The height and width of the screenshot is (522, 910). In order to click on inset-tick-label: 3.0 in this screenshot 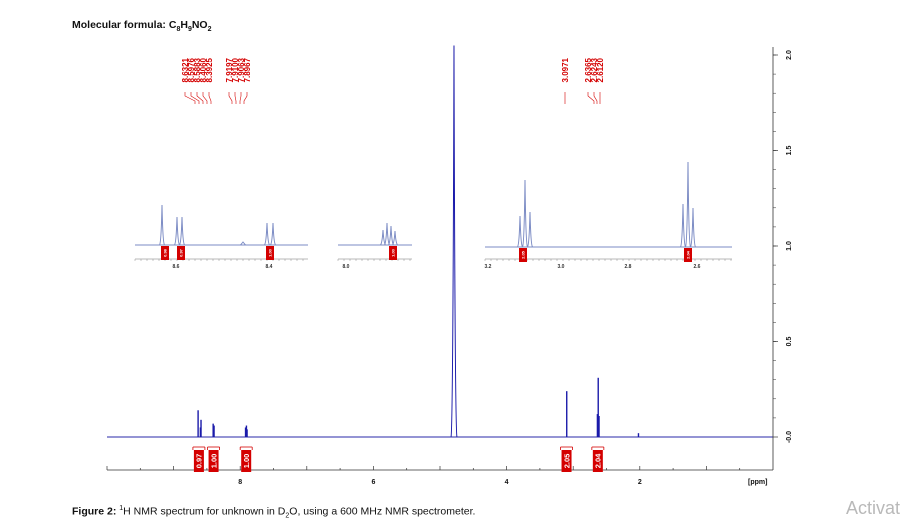, I will do `click(561, 267)`.